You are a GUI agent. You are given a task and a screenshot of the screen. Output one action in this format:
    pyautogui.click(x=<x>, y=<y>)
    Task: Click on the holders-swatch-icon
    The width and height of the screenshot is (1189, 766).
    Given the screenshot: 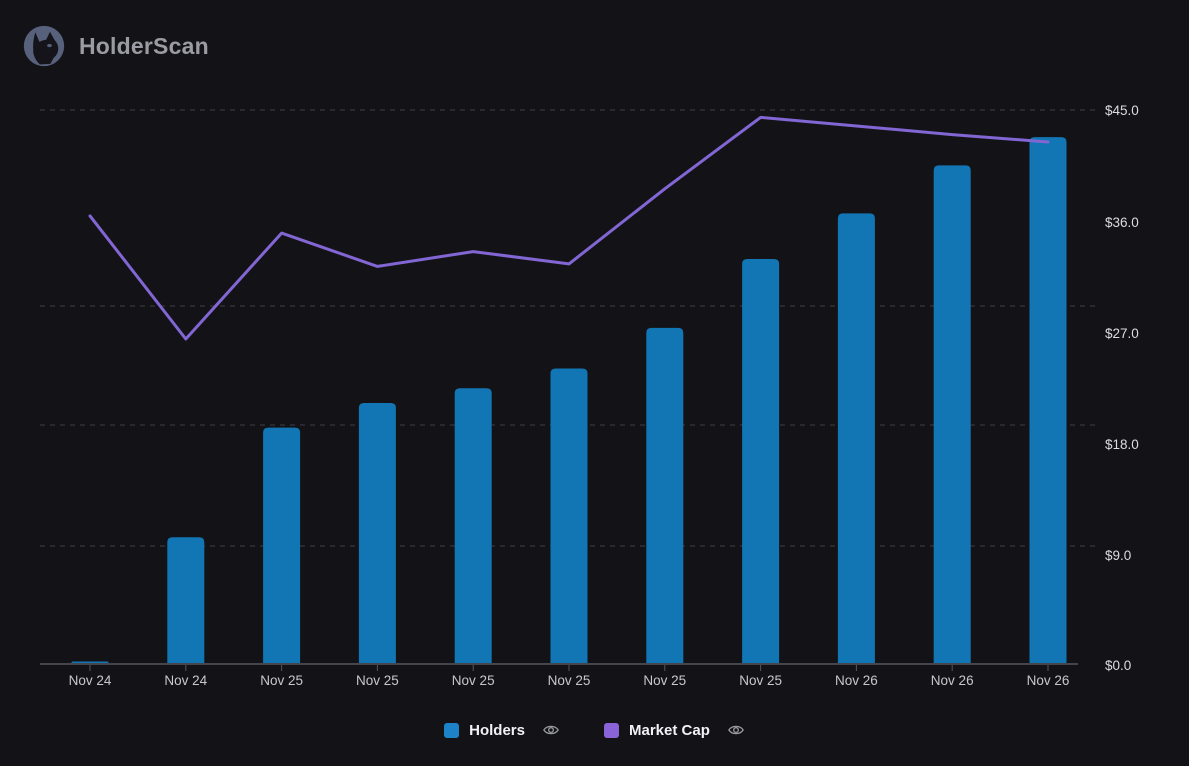 What is the action you would take?
    pyautogui.click(x=452, y=730)
    